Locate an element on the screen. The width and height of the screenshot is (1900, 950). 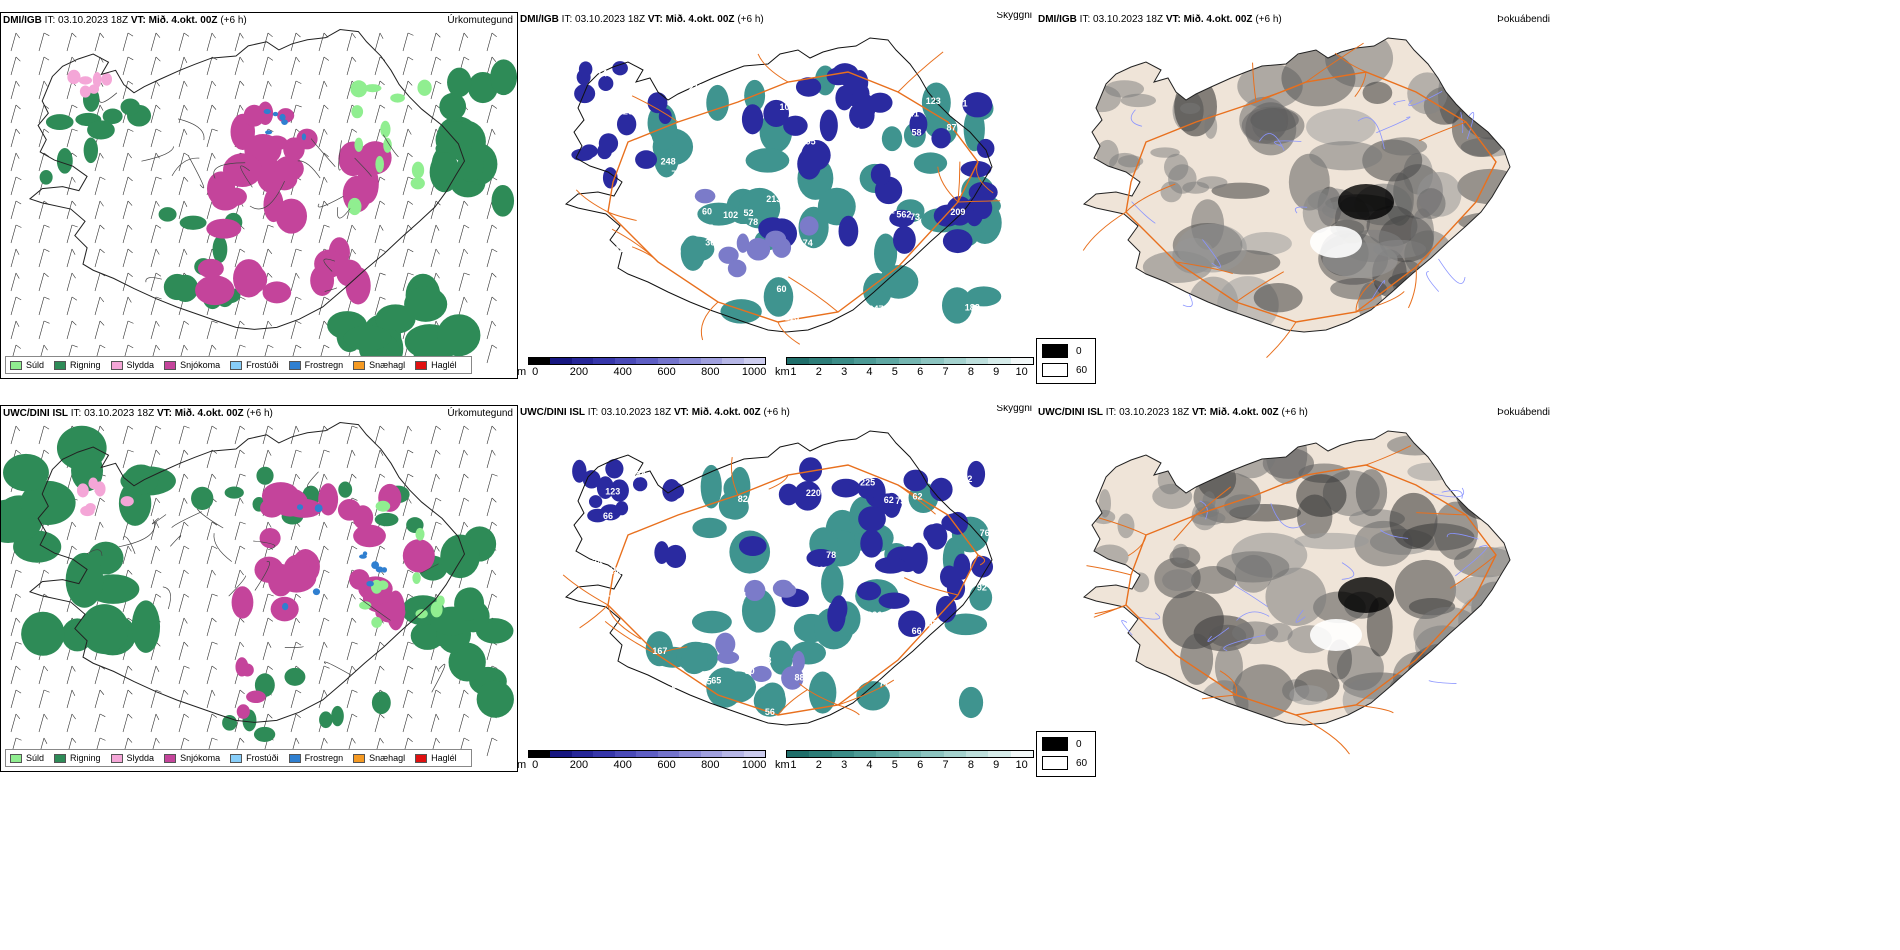
vt-label: VT: is located at coordinates (138, 20).